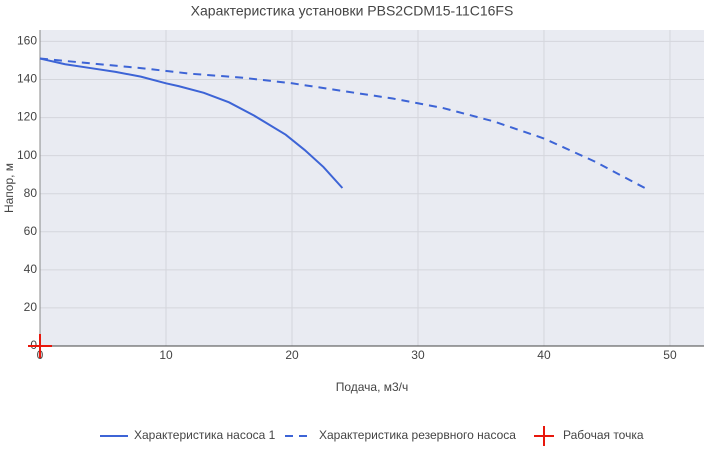  What do you see at coordinates (27, 41) in the screenshot?
I see `y-tick-label: 160` at bounding box center [27, 41].